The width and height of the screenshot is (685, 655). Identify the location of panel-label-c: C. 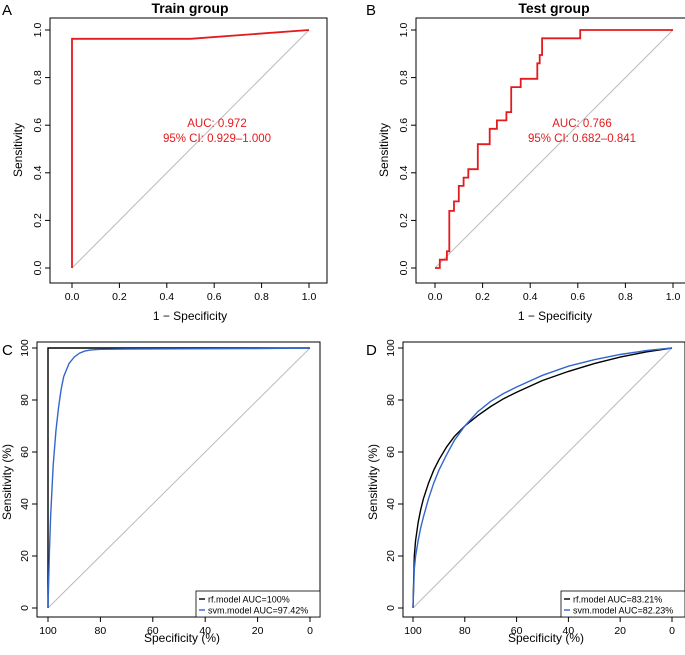
(7, 350).